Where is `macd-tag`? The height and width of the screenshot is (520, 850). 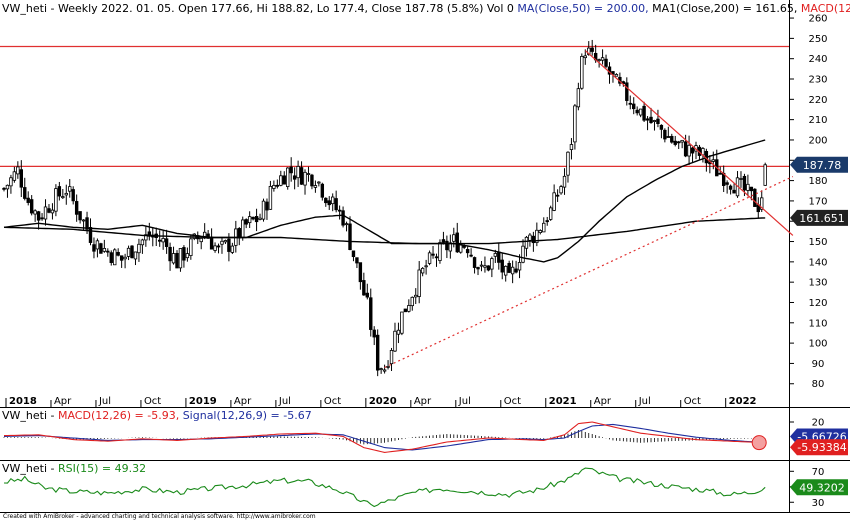 macd-tag is located at coordinates (819, 447).